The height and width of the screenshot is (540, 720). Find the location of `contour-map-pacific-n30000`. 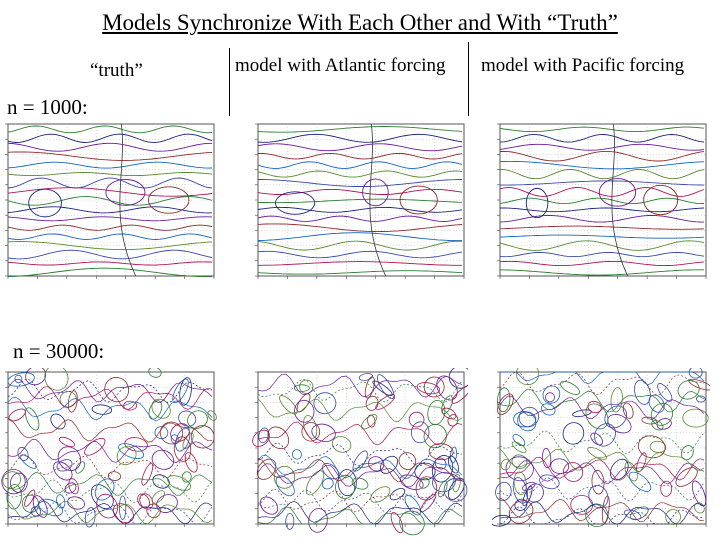

contour-map-pacific-n30000 is located at coordinates (601, 448).